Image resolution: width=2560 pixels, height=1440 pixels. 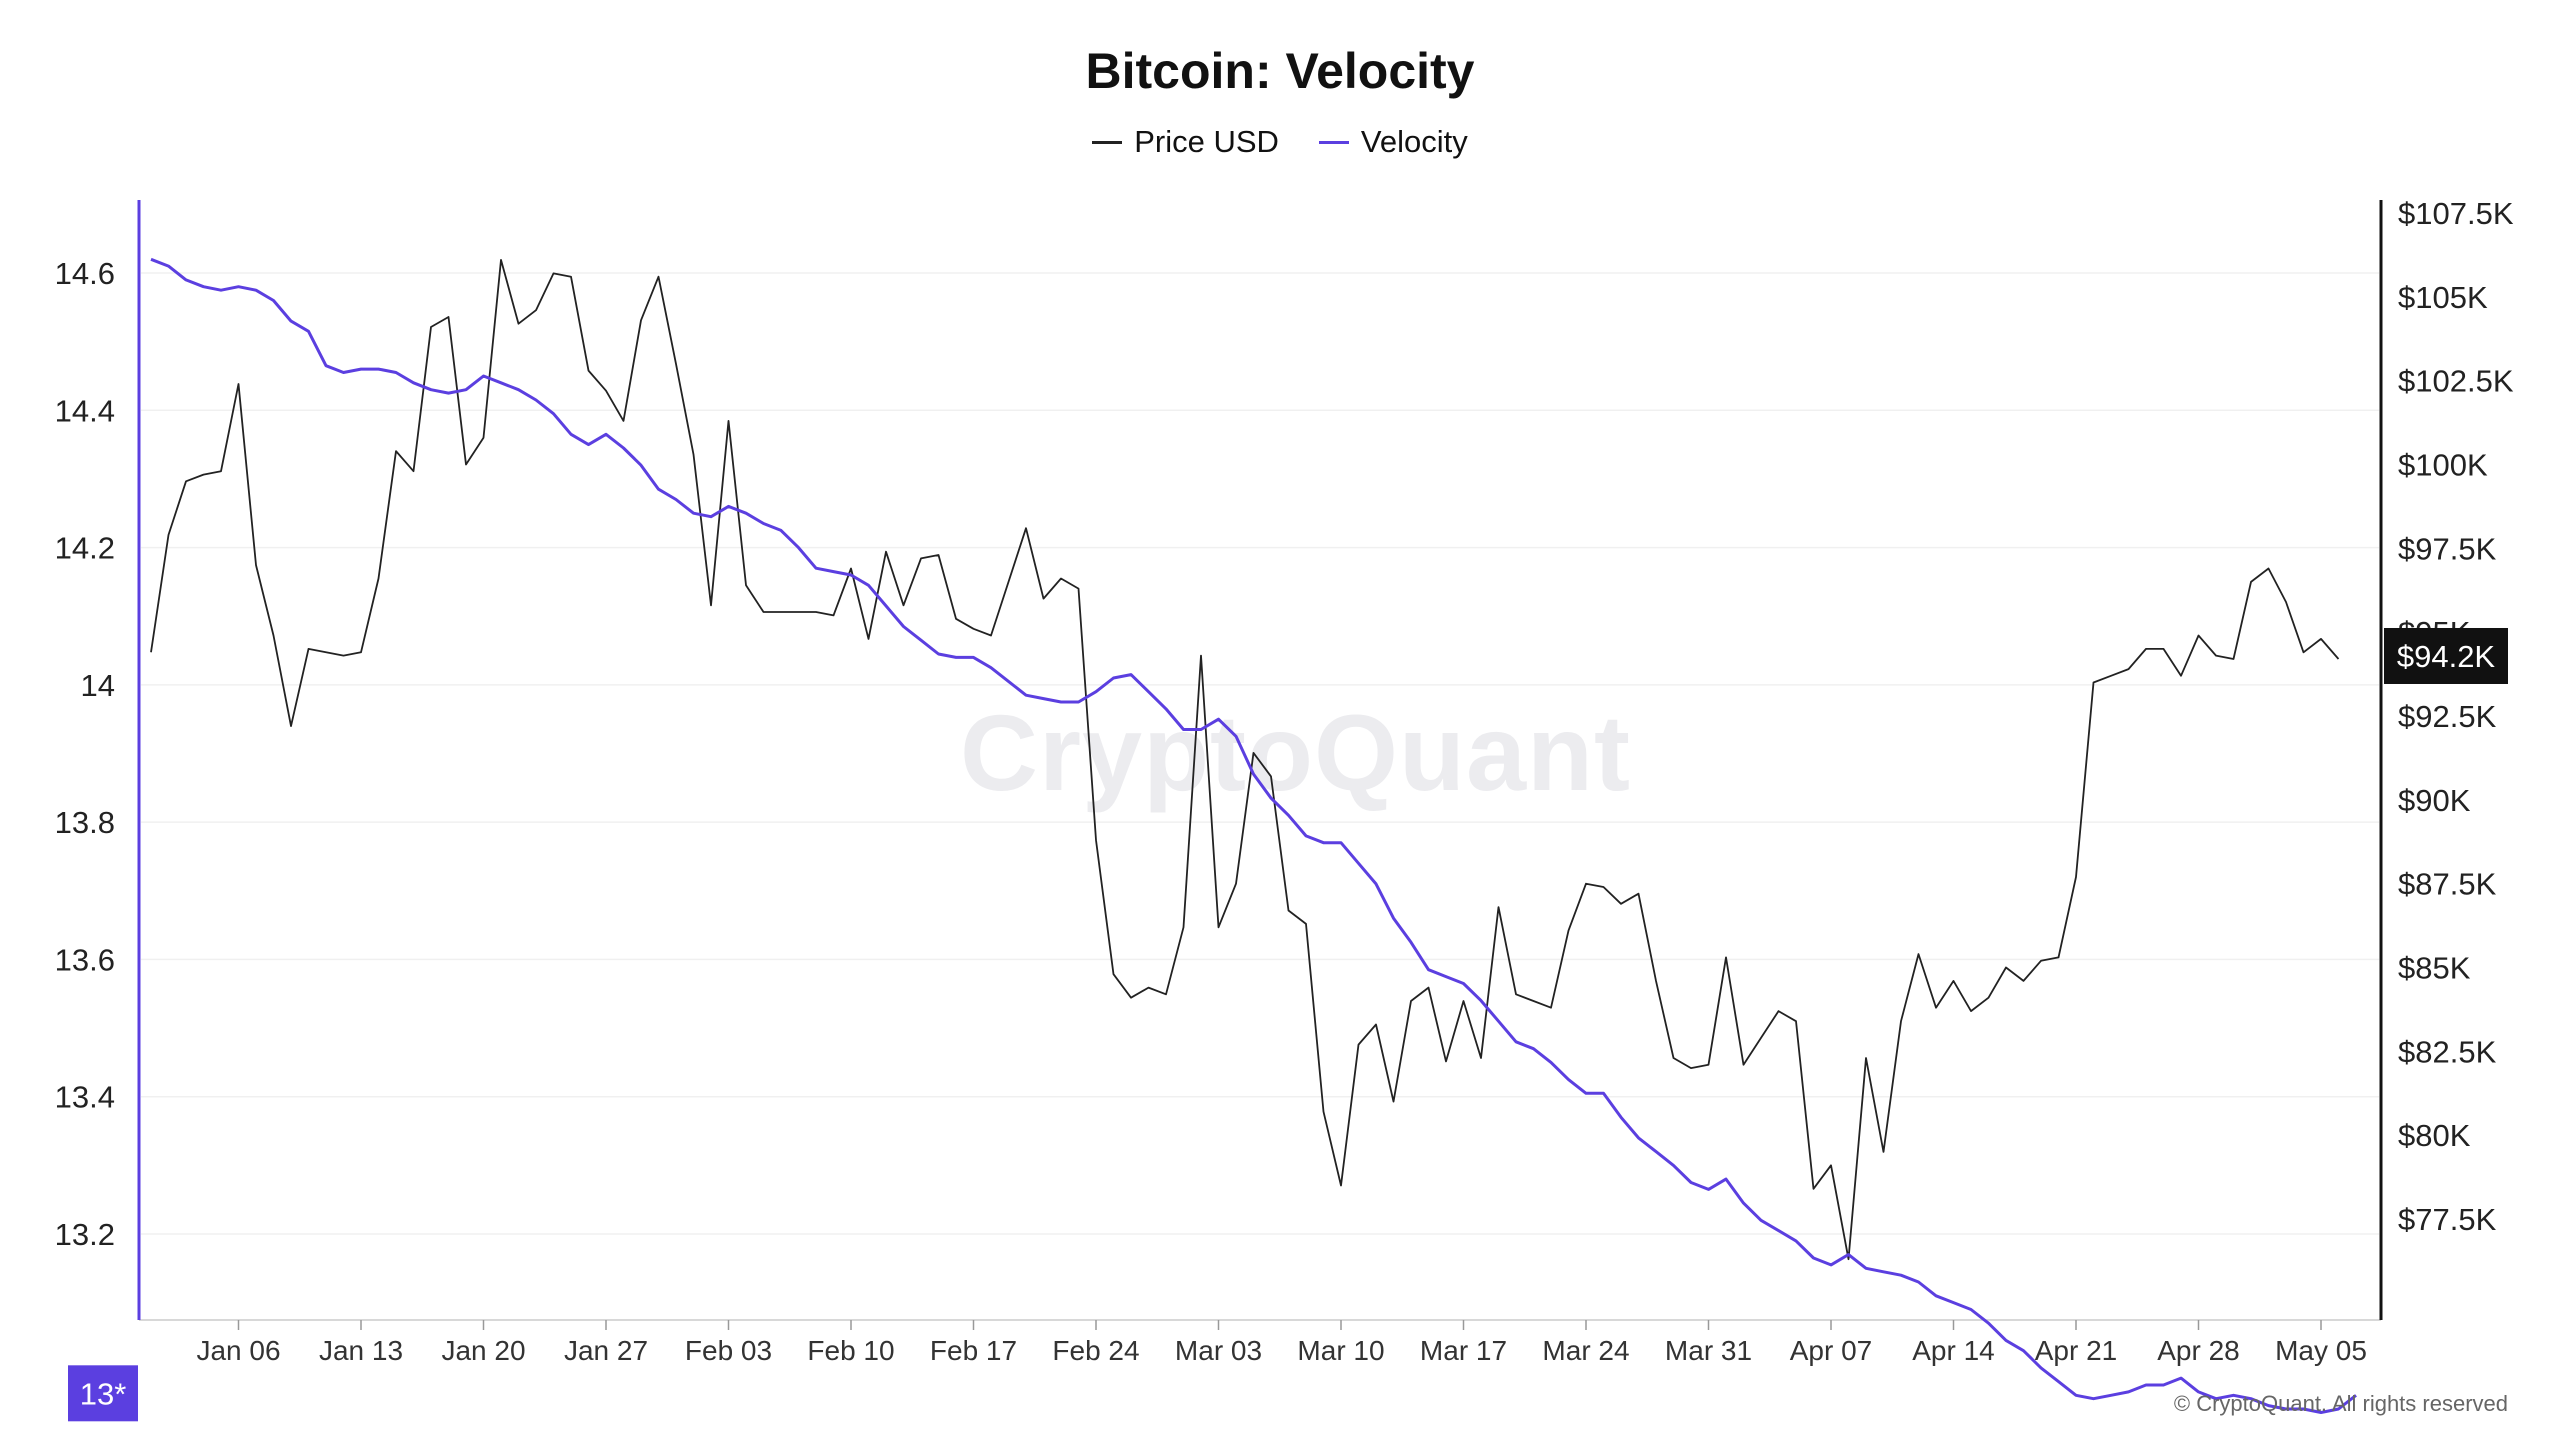 What do you see at coordinates (2447, 884) in the screenshot?
I see `right-tick-label: $87.5K` at bounding box center [2447, 884].